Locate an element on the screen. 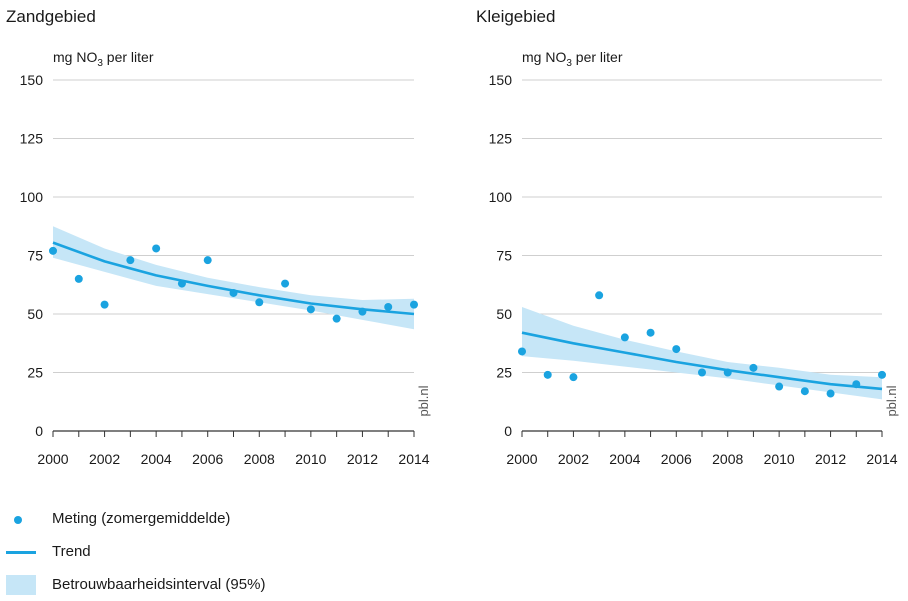 The width and height of the screenshot is (908, 601). legend-item-interval: Betrouwbaarheidsinterval (95%) is located at coordinates (200, 585).